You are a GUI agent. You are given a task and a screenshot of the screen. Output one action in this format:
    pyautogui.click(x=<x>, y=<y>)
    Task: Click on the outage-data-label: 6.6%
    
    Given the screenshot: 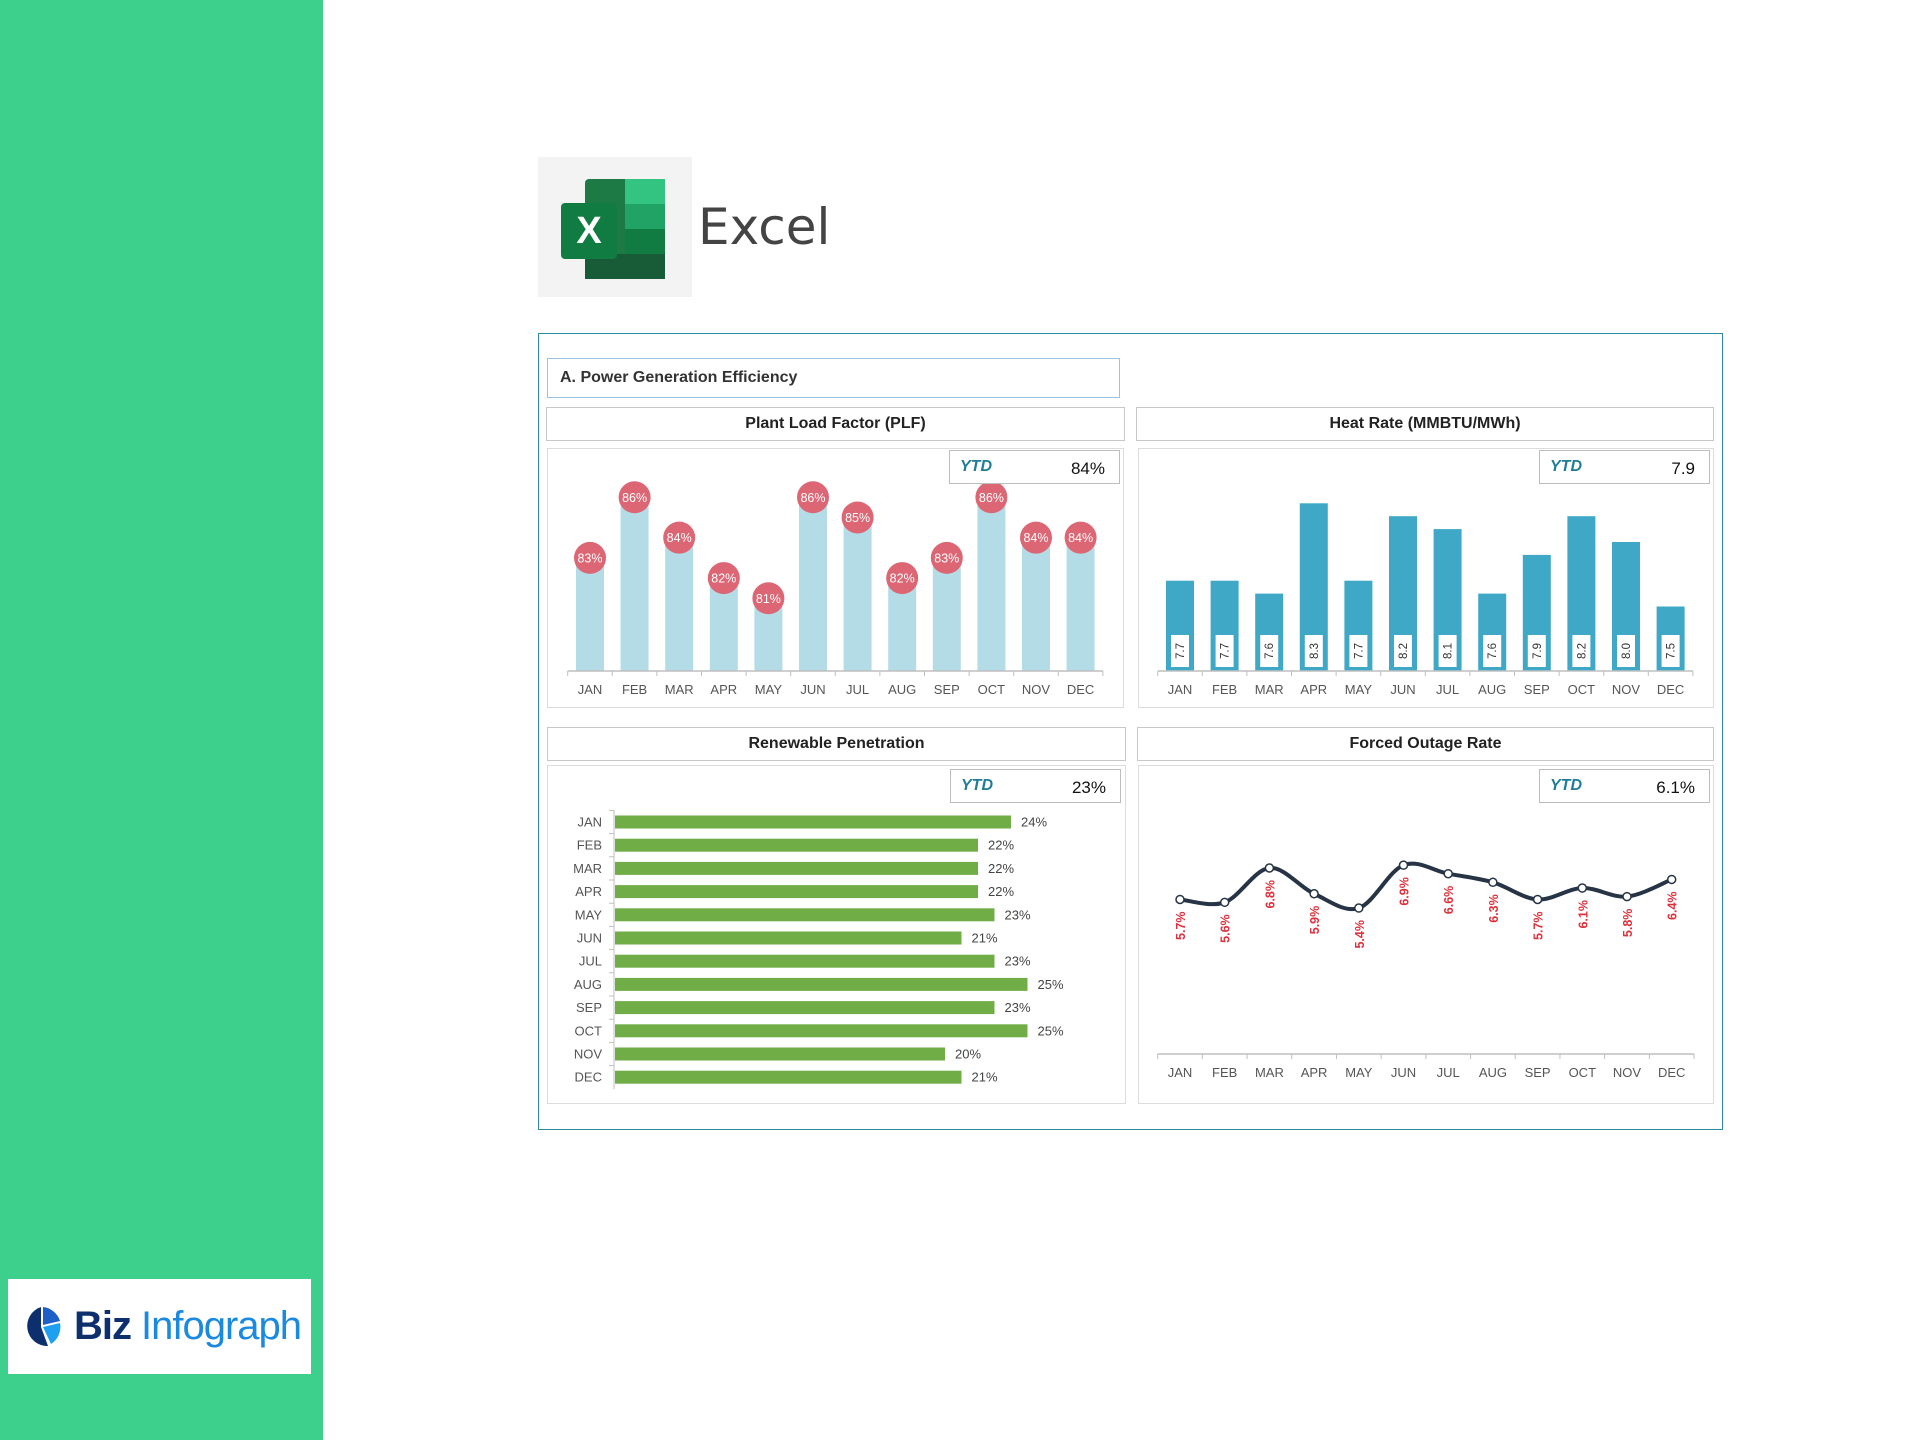 What is the action you would take?
    pyautogui.click(x=1449, y=900)
    